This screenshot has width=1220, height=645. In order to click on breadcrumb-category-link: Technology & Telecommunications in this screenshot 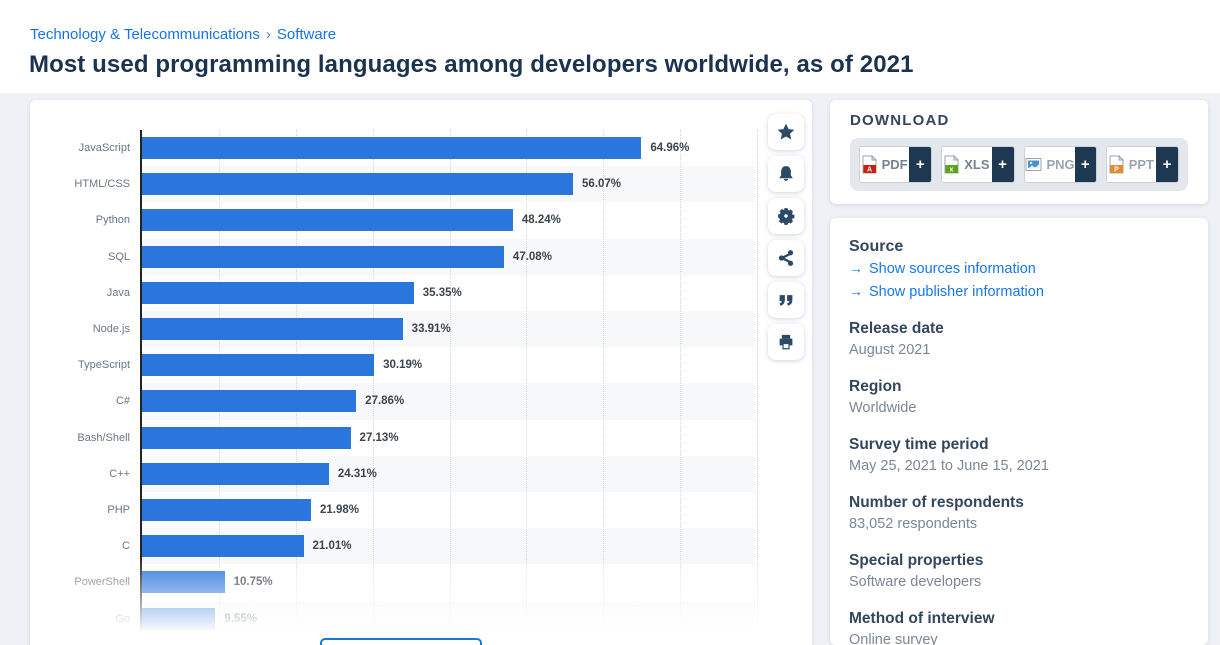, I will do `click(145, 34)`.